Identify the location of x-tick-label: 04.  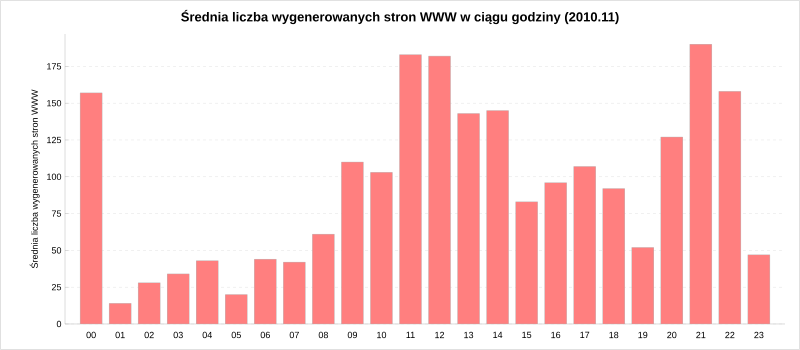
(207, 335).